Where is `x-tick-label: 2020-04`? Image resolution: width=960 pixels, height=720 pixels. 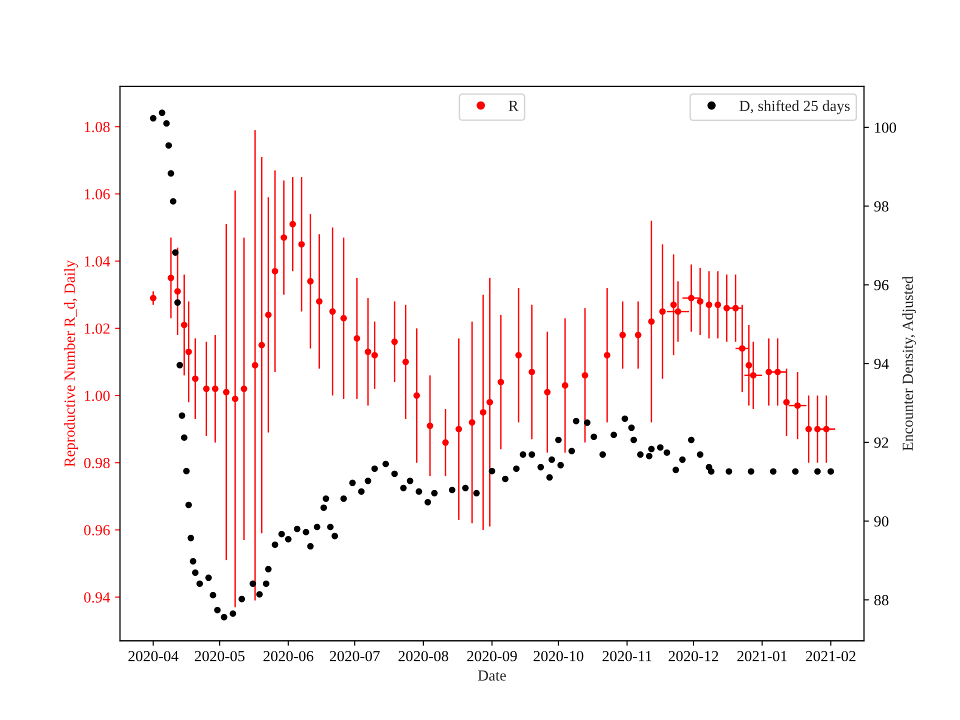
x-tick-label: 2020-04 is located at coordinates (153, 656).